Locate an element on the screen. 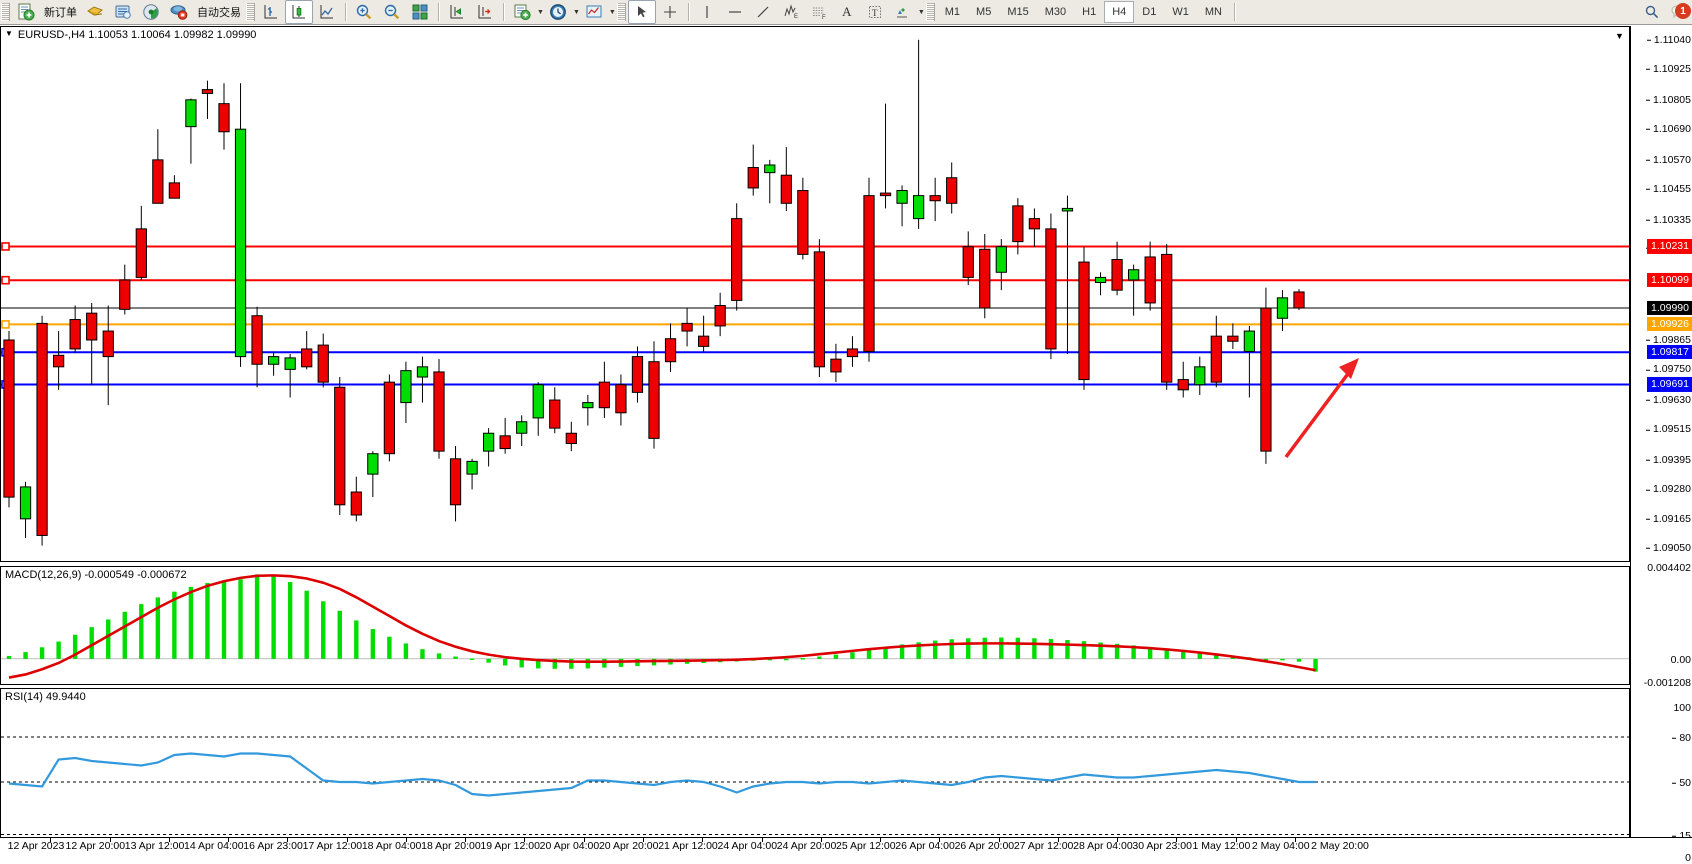  timeframe-h4: H4 is located at coordinates (1119, 12).